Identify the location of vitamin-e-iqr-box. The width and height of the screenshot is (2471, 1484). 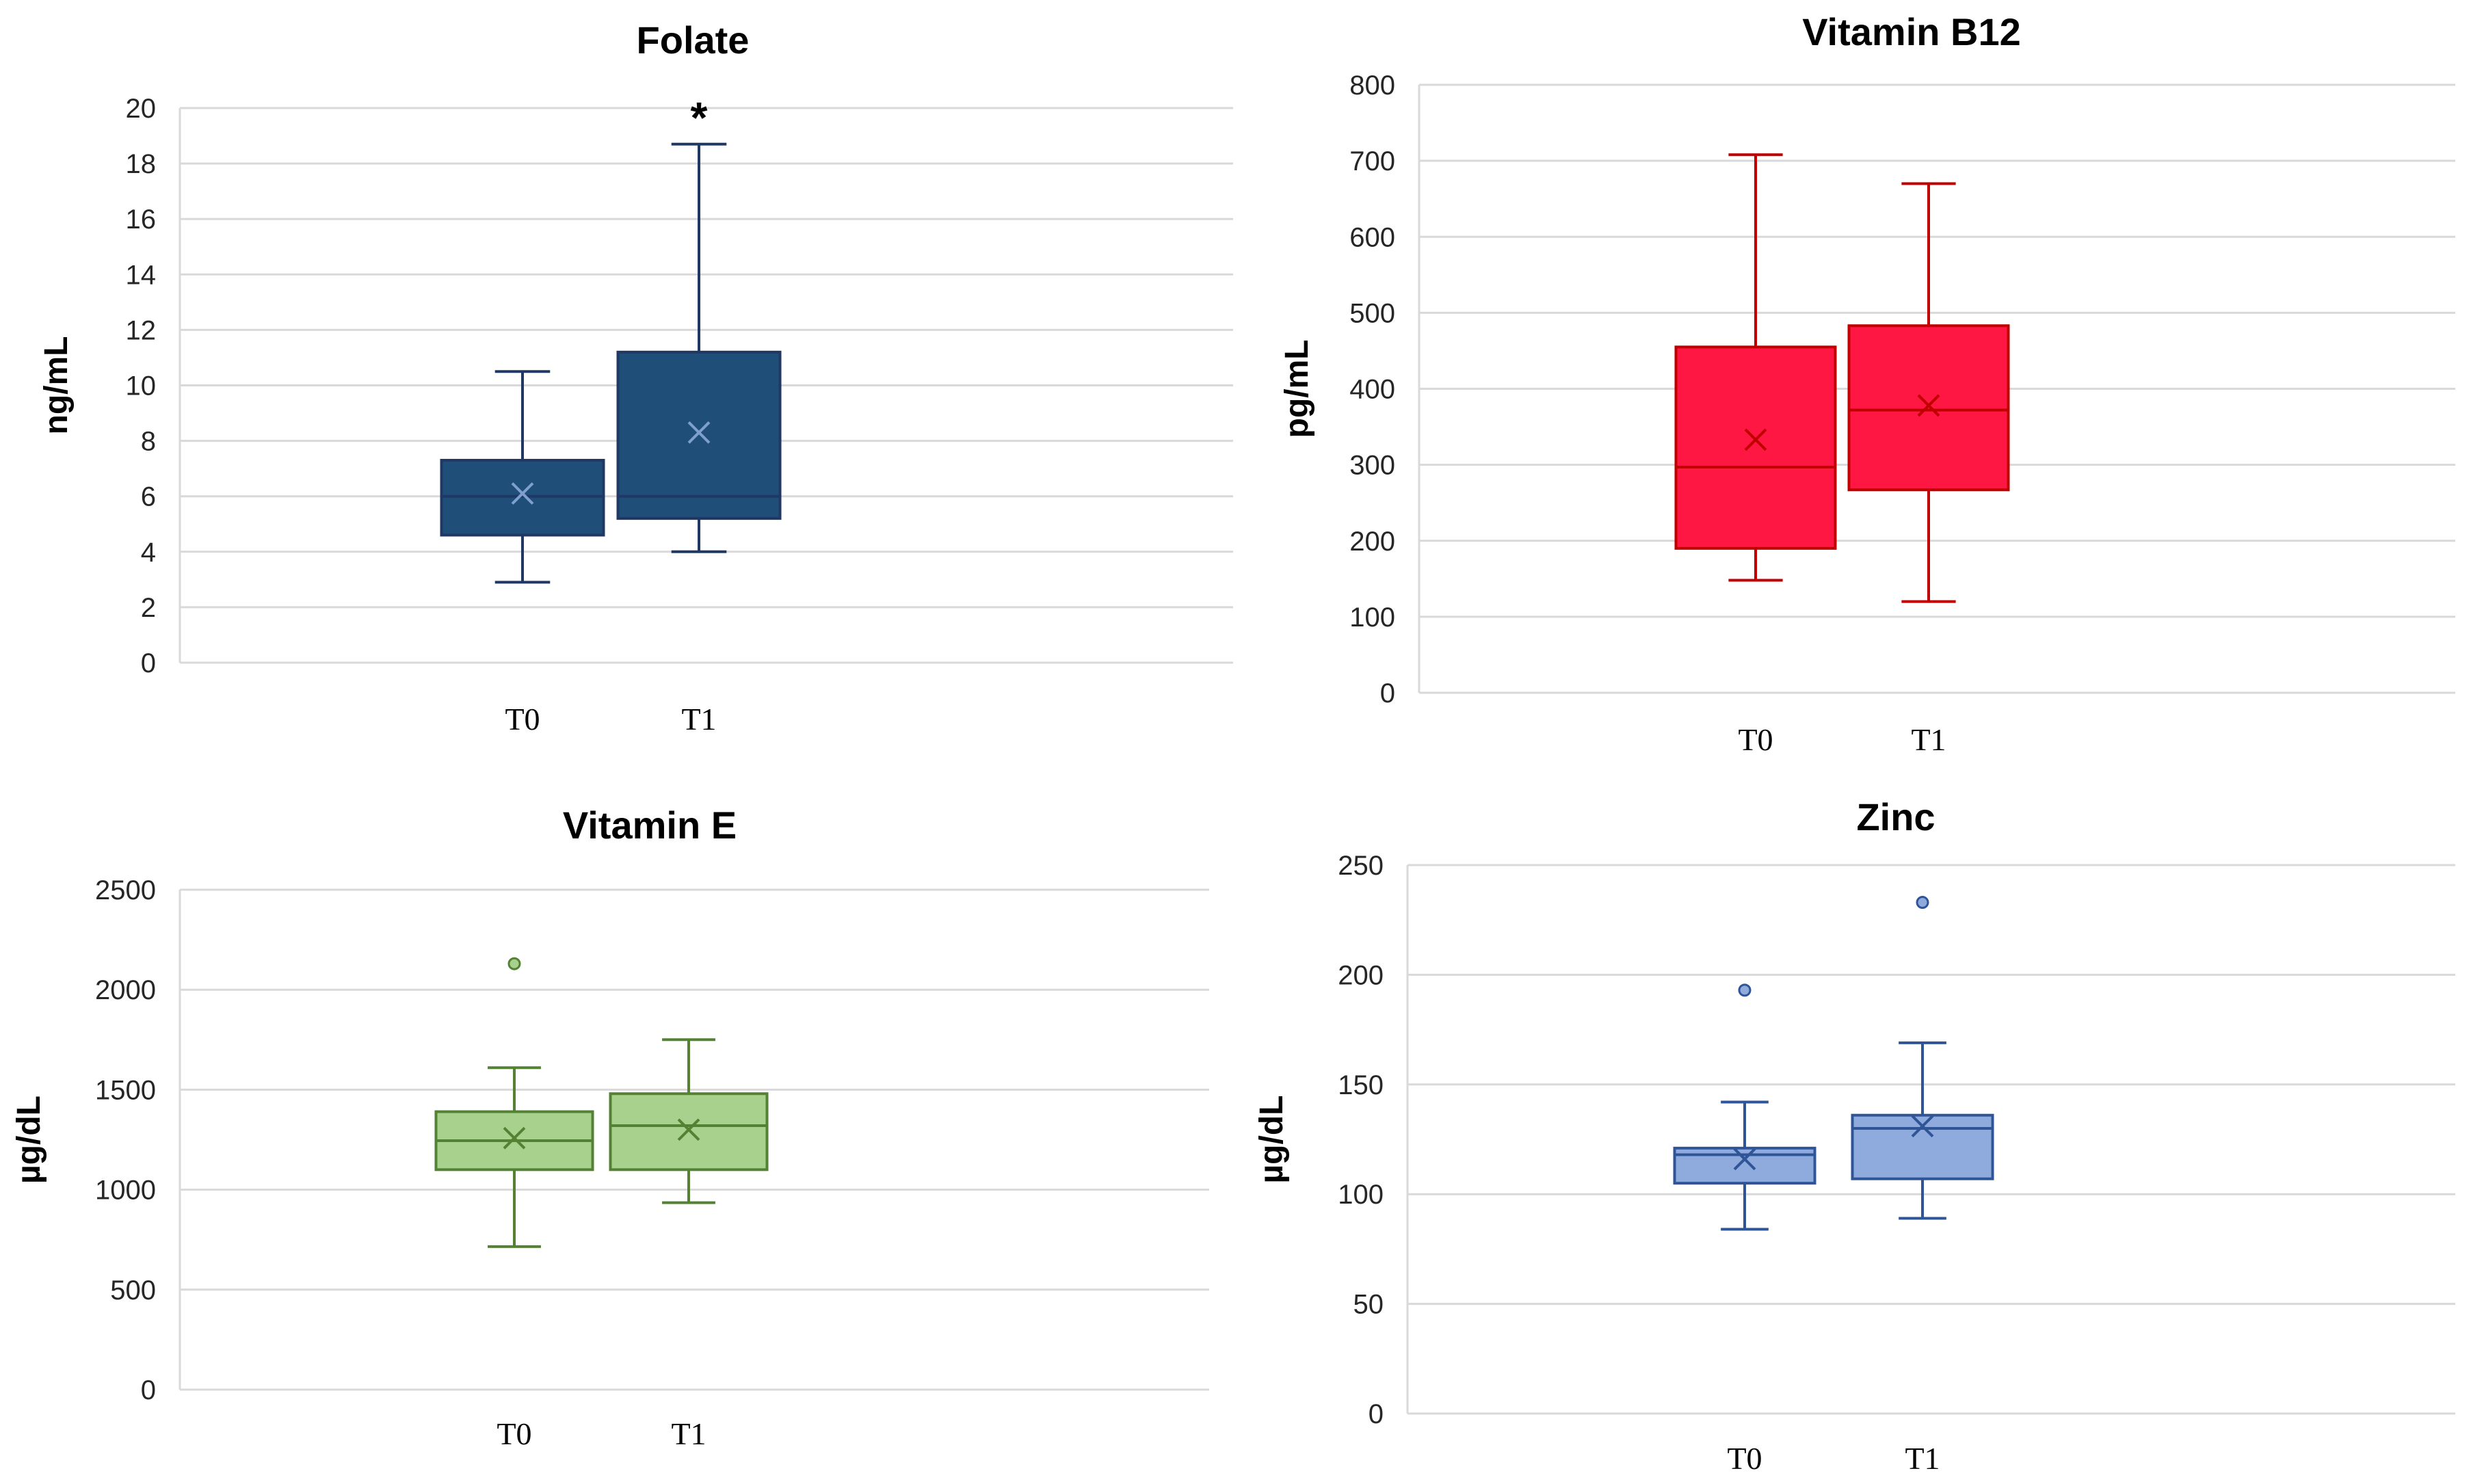
(689, 1131).